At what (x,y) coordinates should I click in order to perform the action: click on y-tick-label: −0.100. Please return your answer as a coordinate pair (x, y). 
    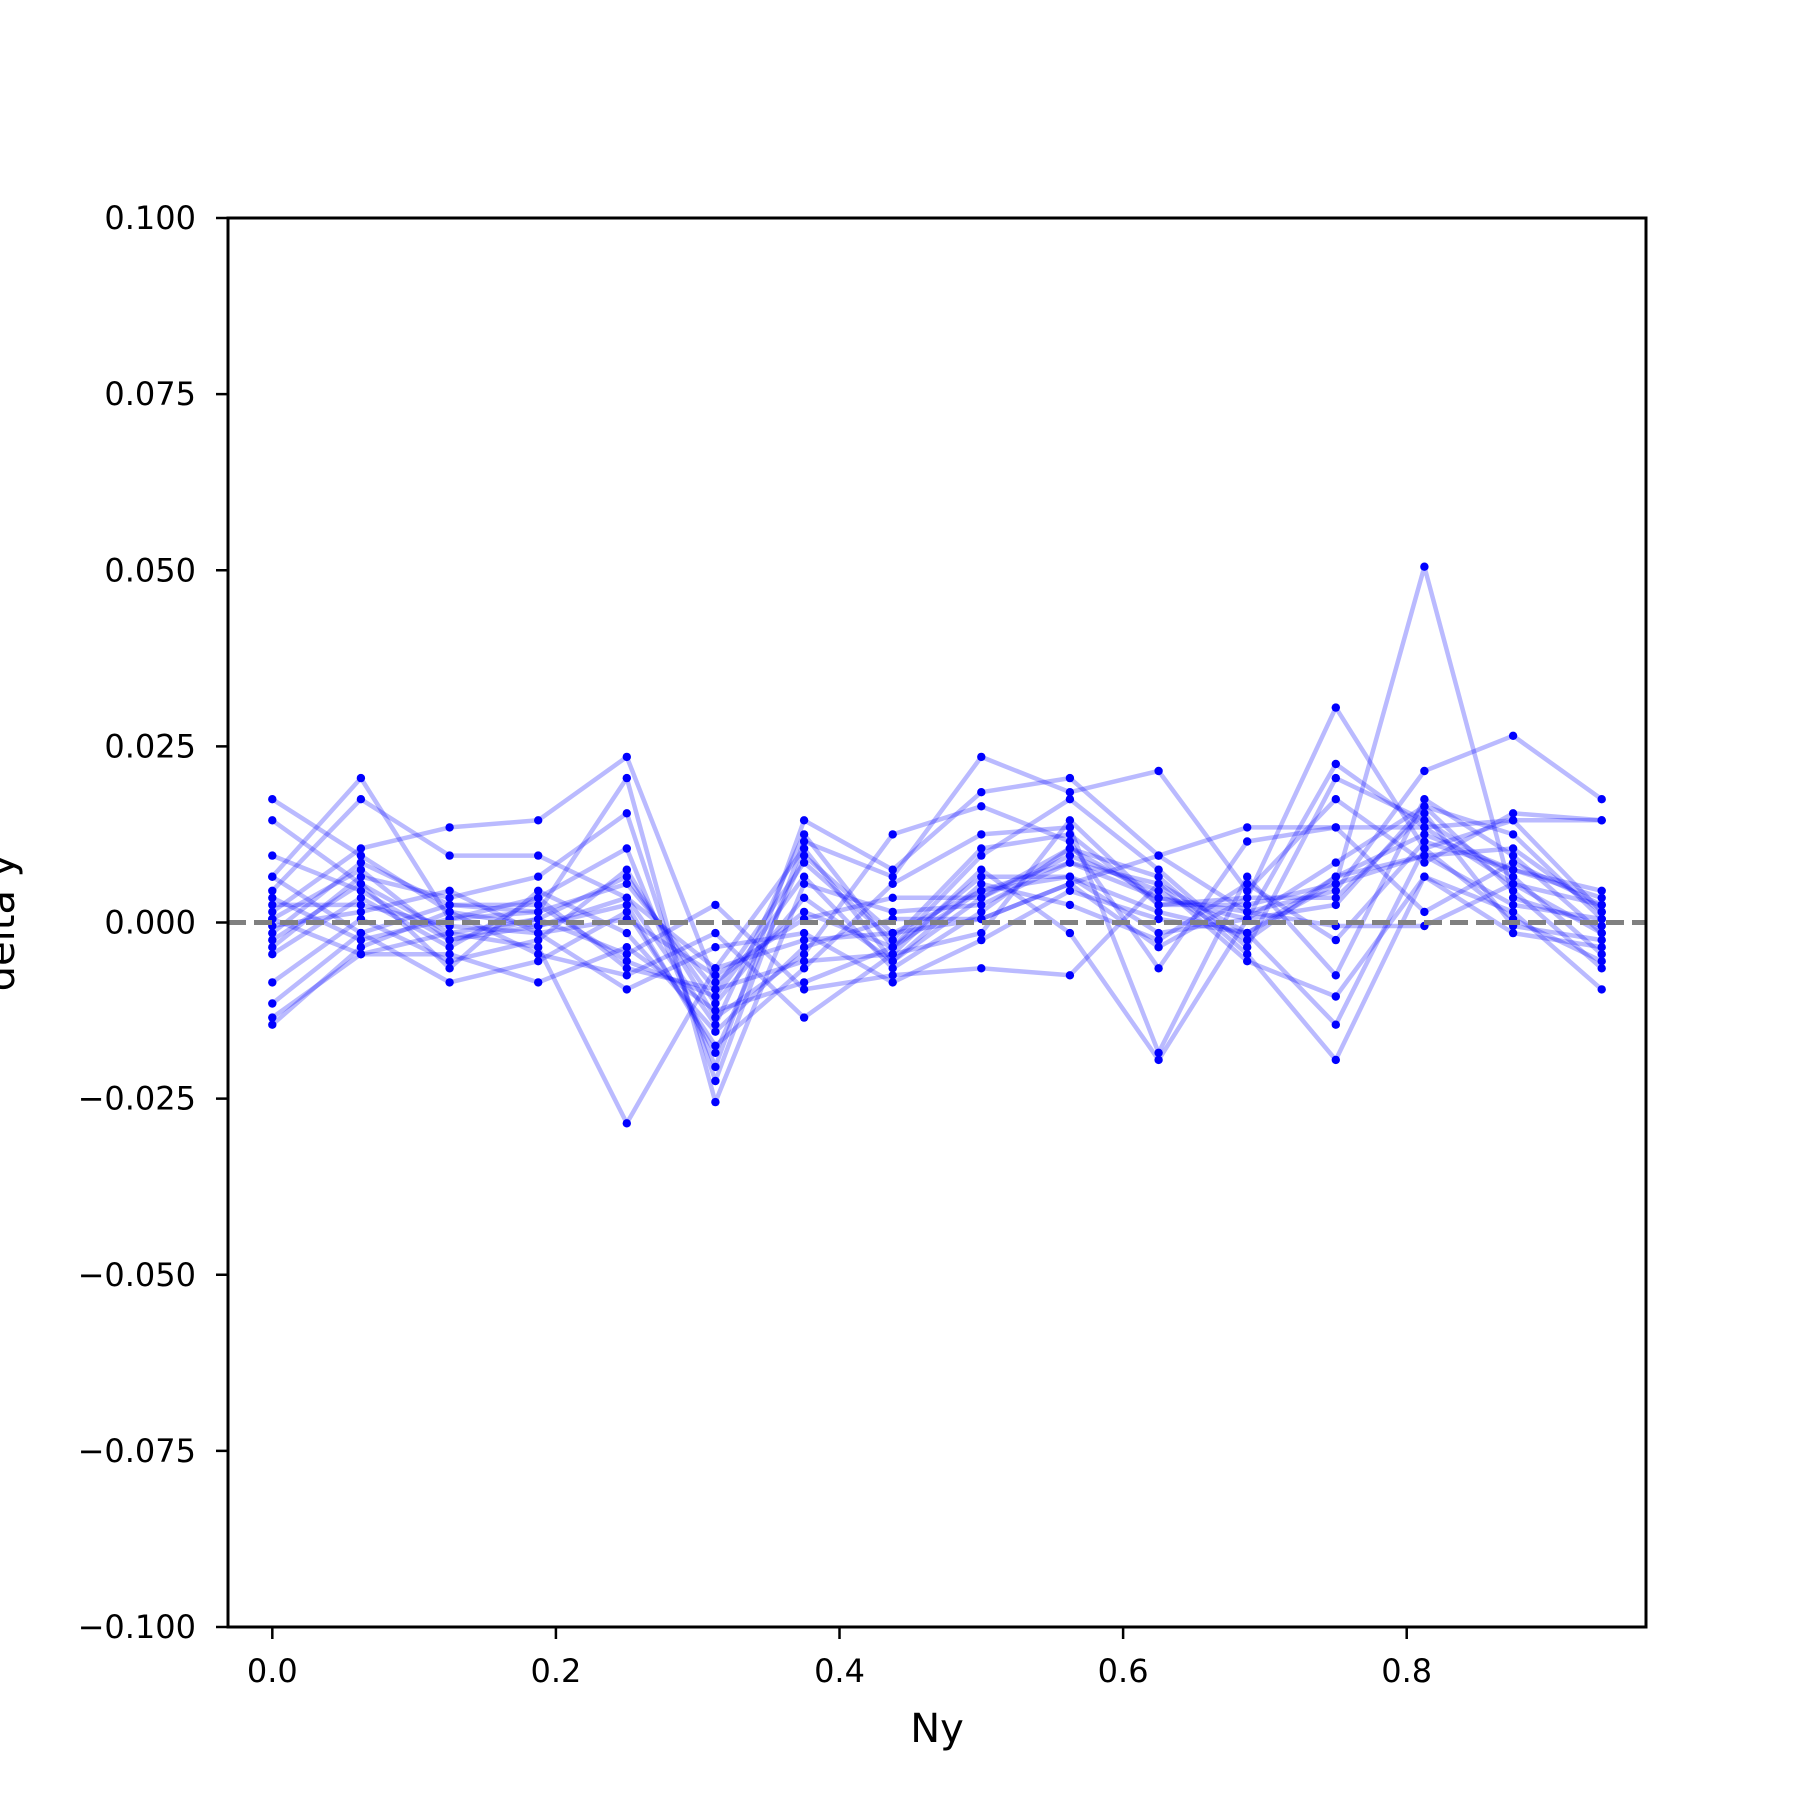
    Looking at the image, I should click on (137, 1627).